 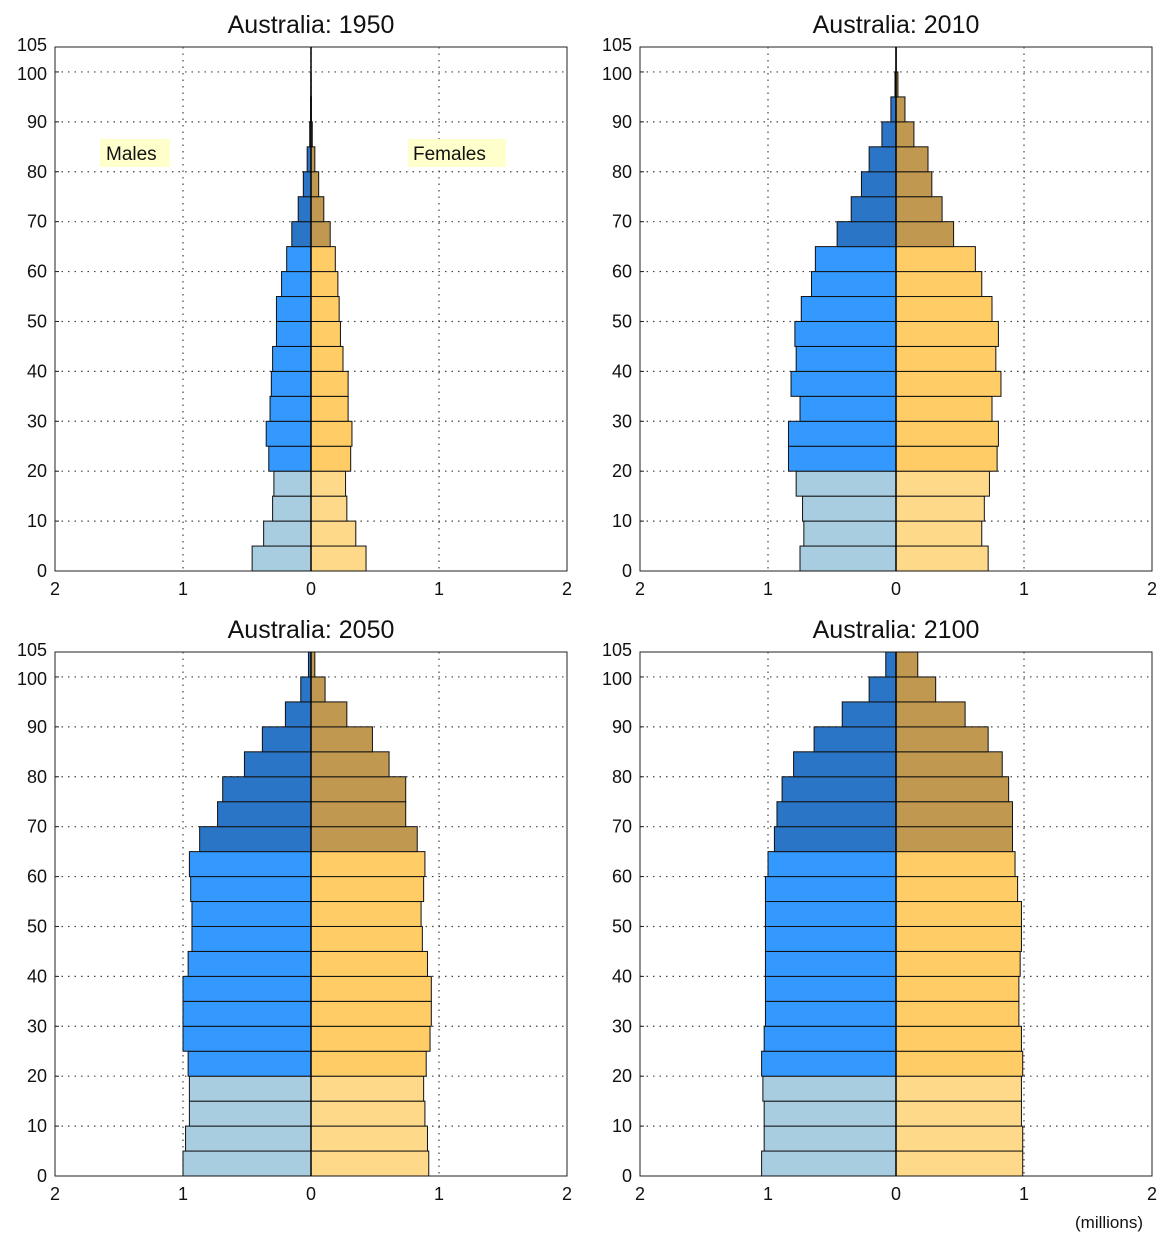 I want to click on y-tick-label: 80, so click(x=37, y=777).